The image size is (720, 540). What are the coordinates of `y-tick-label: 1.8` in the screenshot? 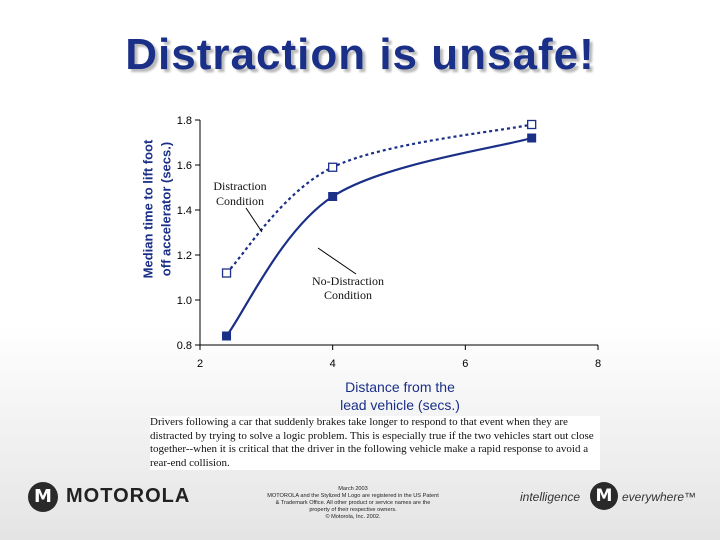 It's located at (184, 121).